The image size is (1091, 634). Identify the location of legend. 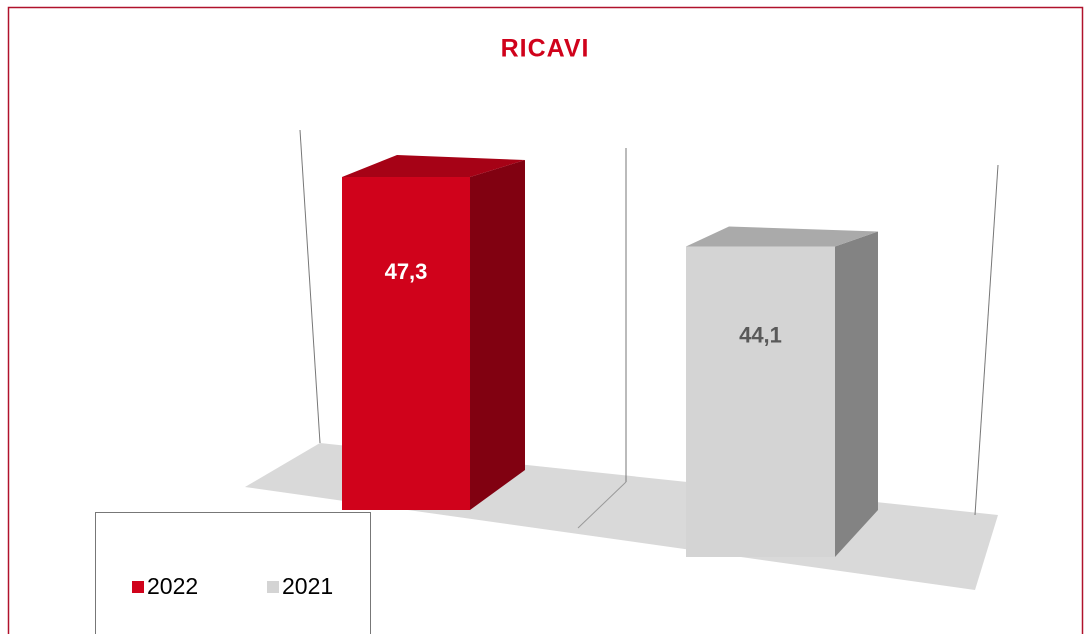
(233, 573).